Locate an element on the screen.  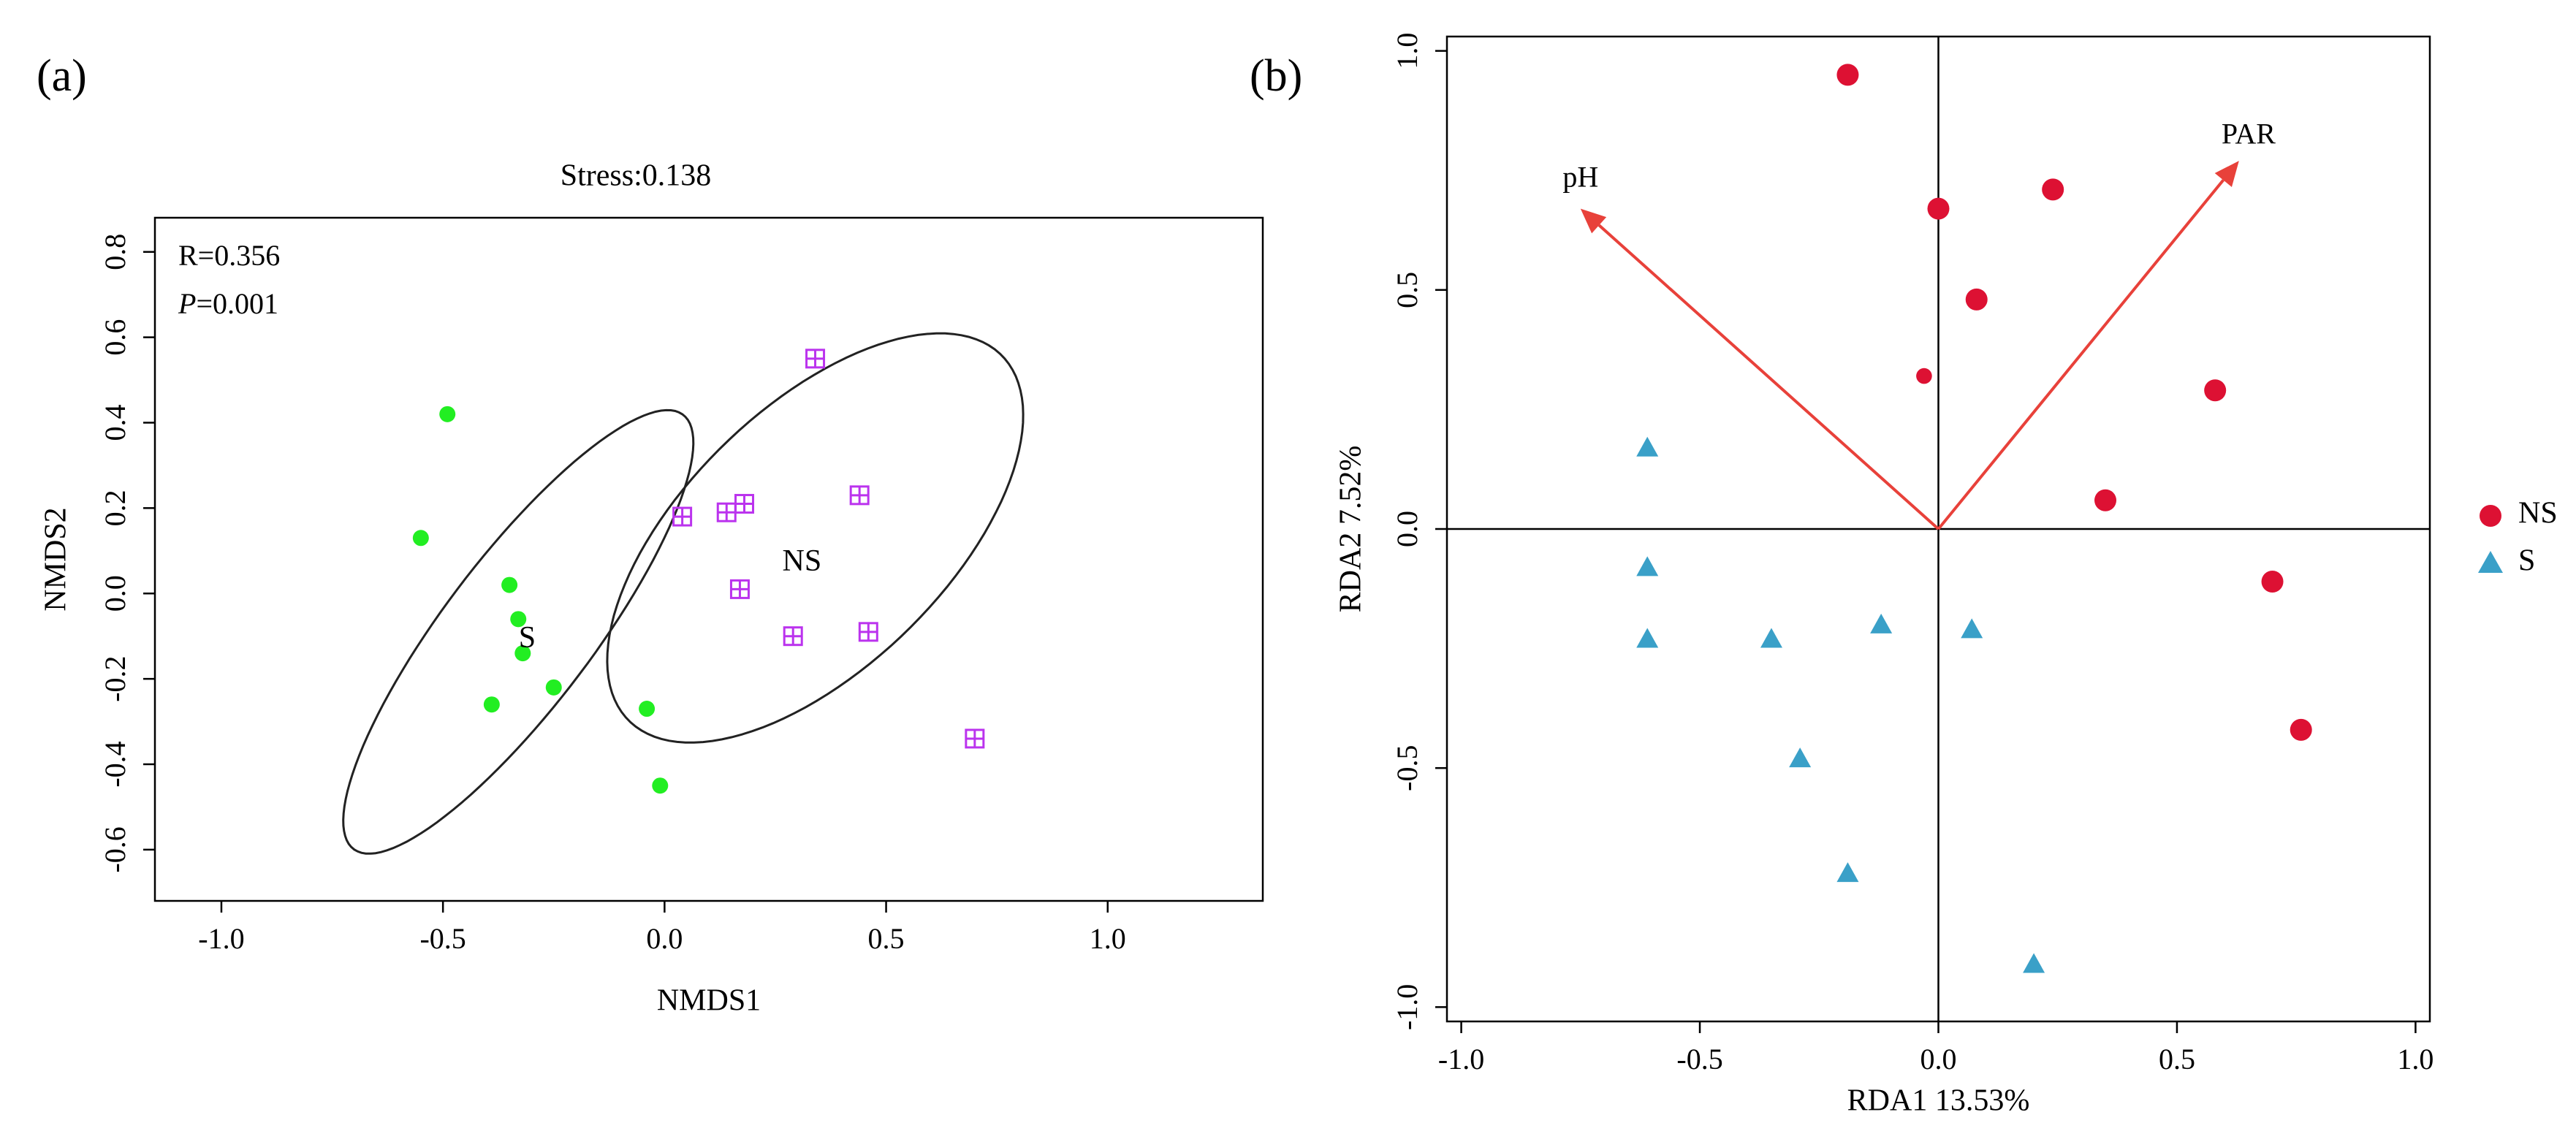
y-tick-label: -0.5 is located at coordinates (1407, 768).